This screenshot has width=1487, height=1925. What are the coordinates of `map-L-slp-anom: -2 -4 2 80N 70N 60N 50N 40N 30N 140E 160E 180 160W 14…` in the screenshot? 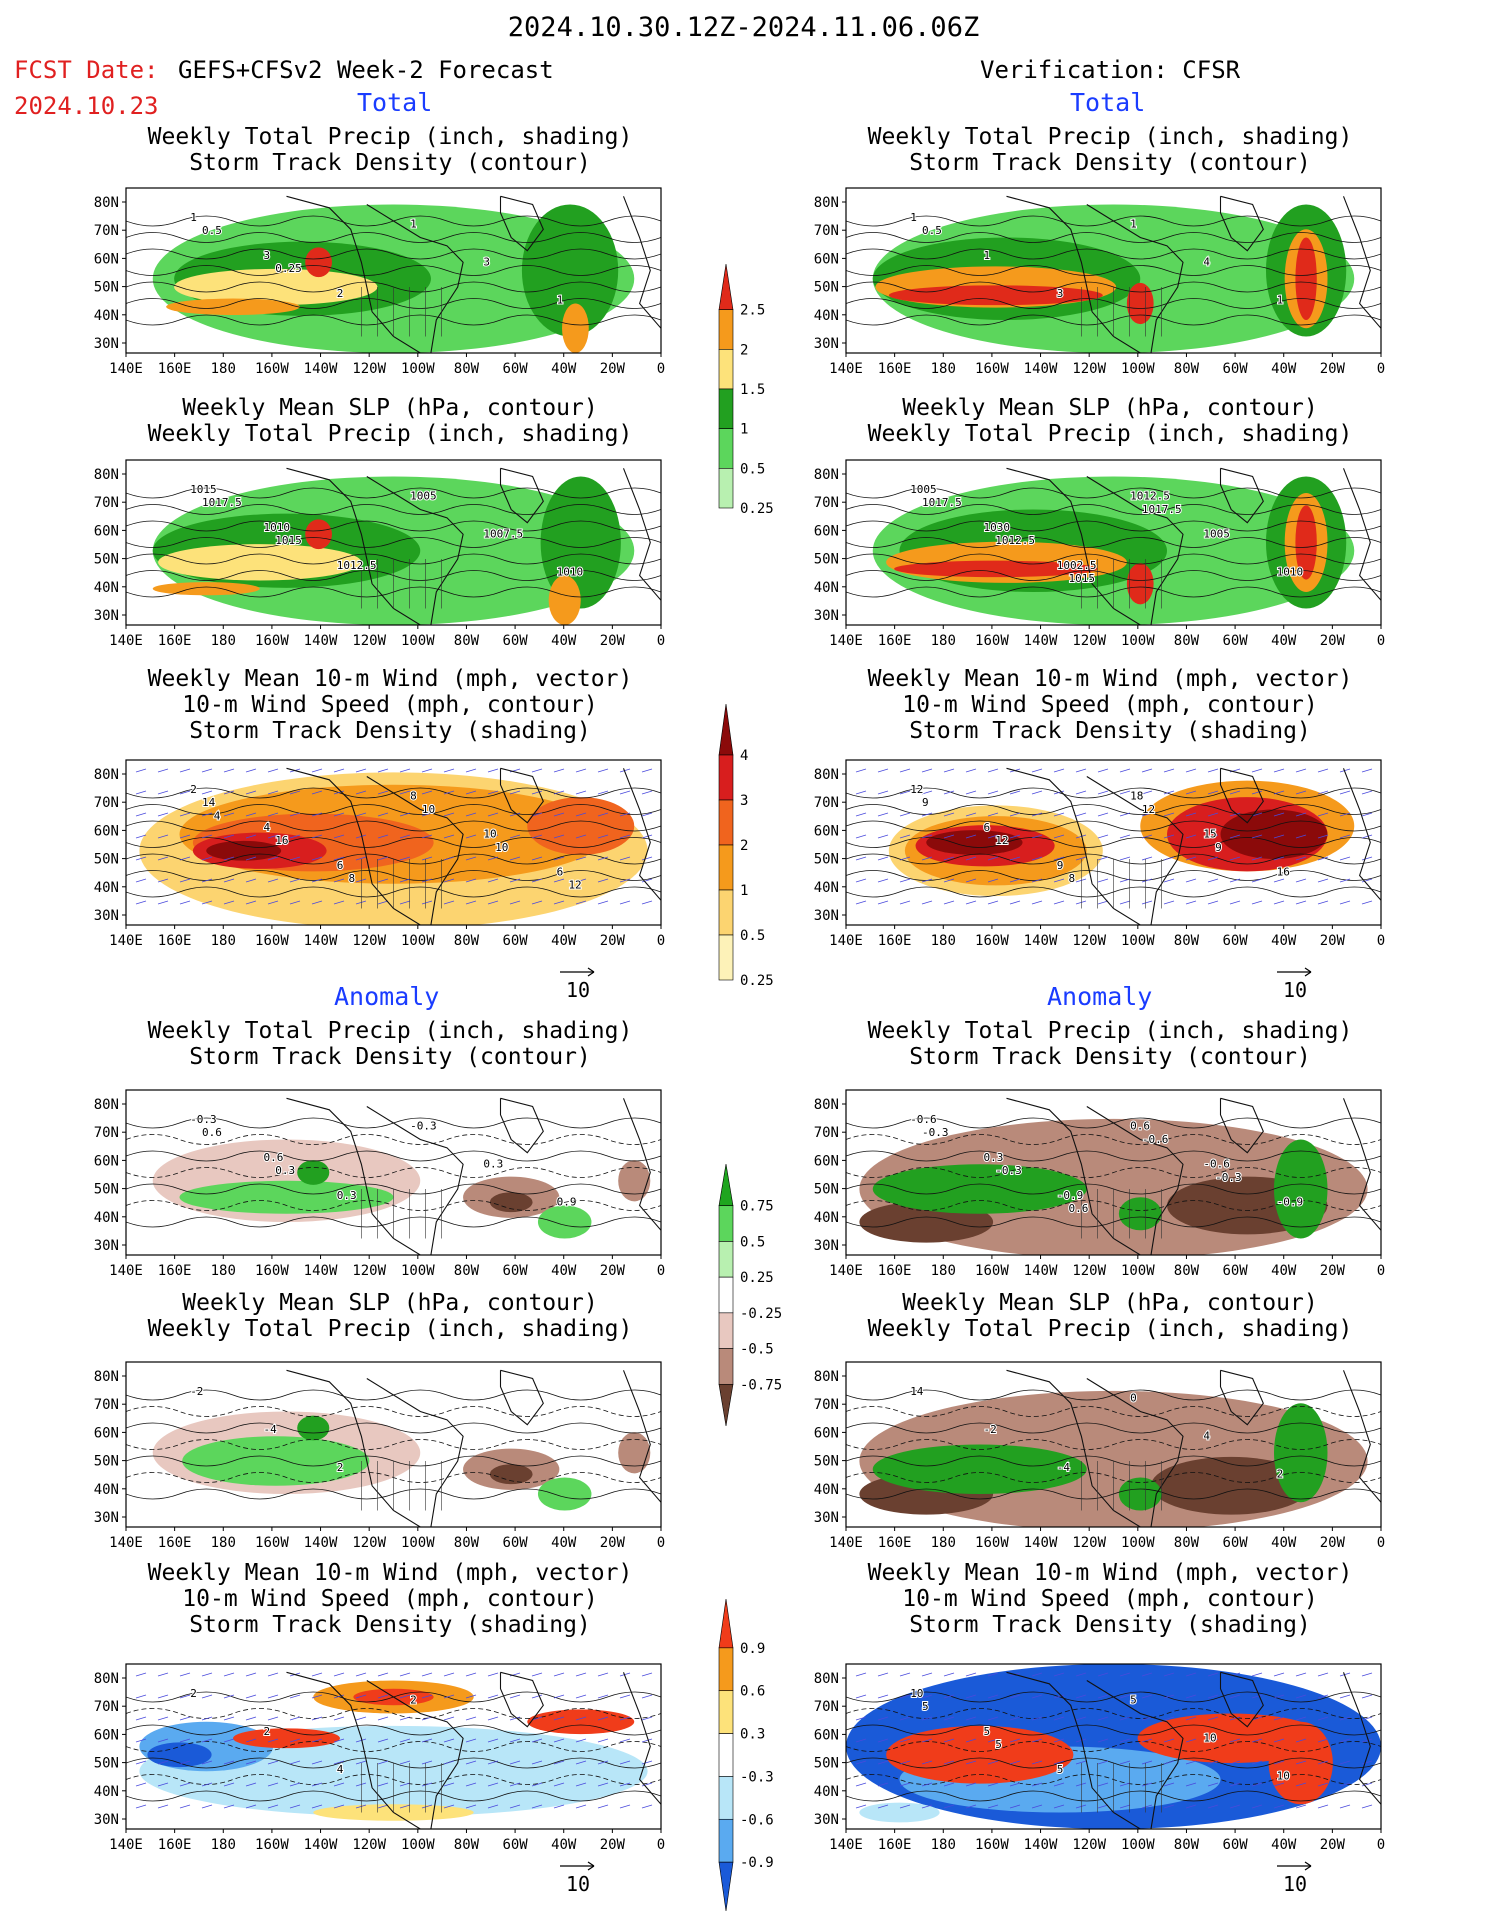 It's located at (379, 1456).